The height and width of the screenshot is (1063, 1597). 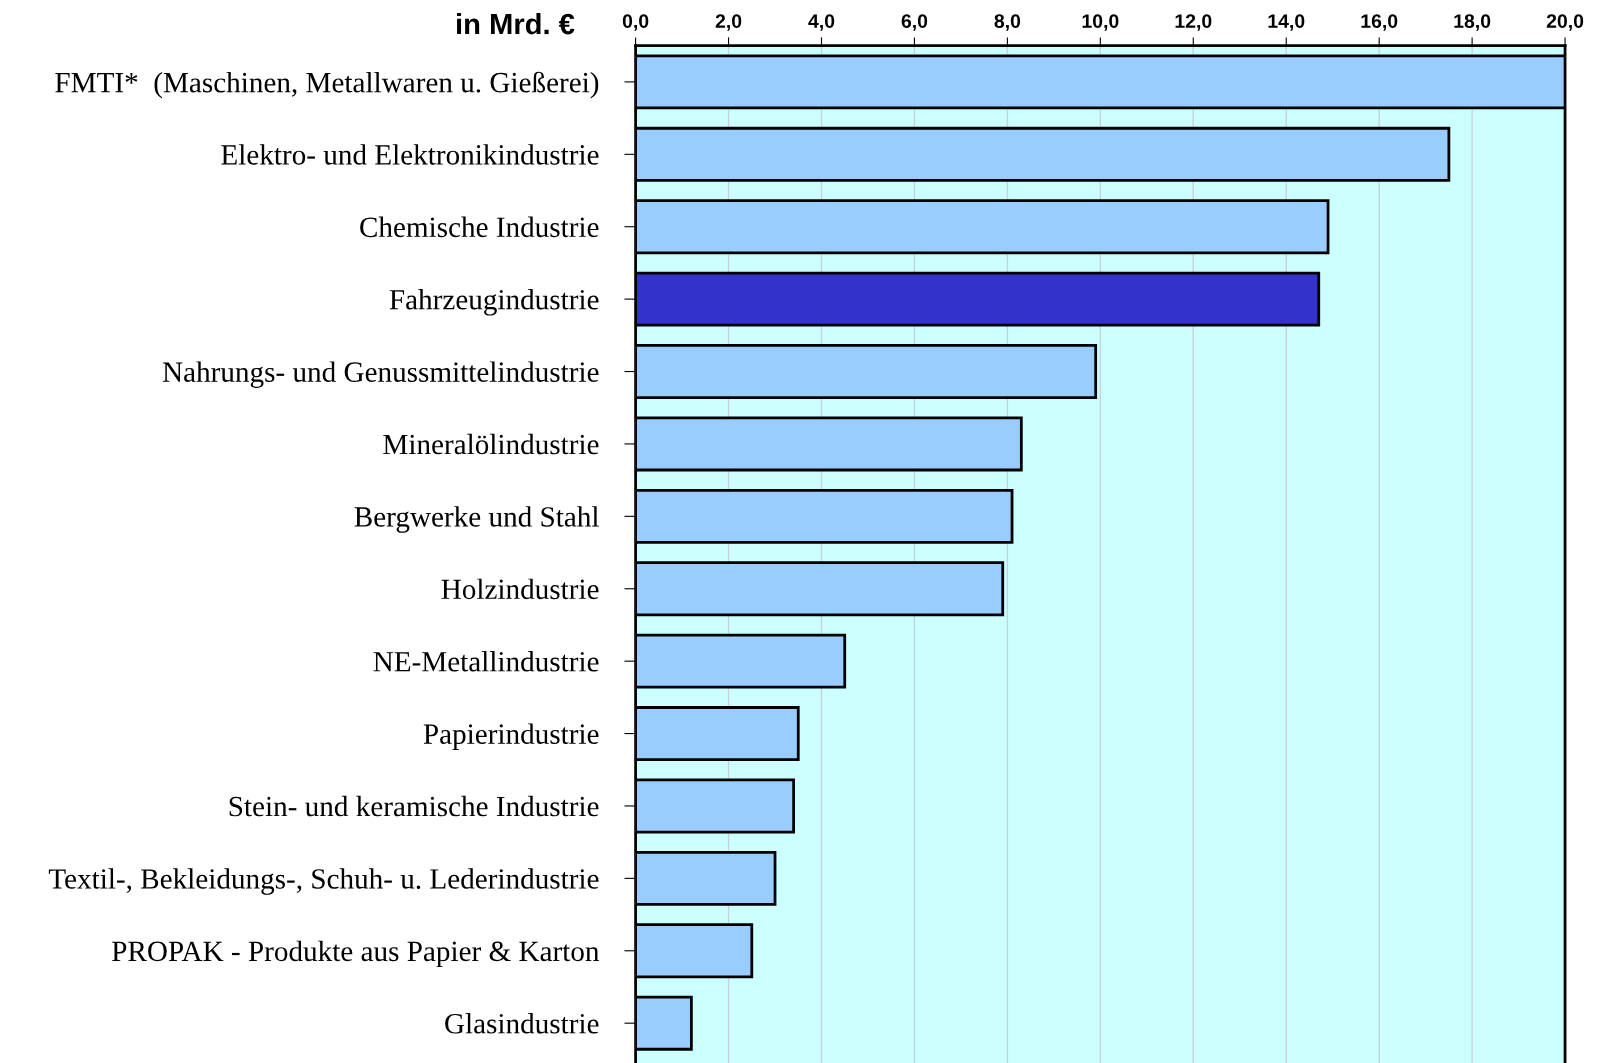 I want to click on y-tick-label: Chemische Industrie, so click(x=479, y=227).